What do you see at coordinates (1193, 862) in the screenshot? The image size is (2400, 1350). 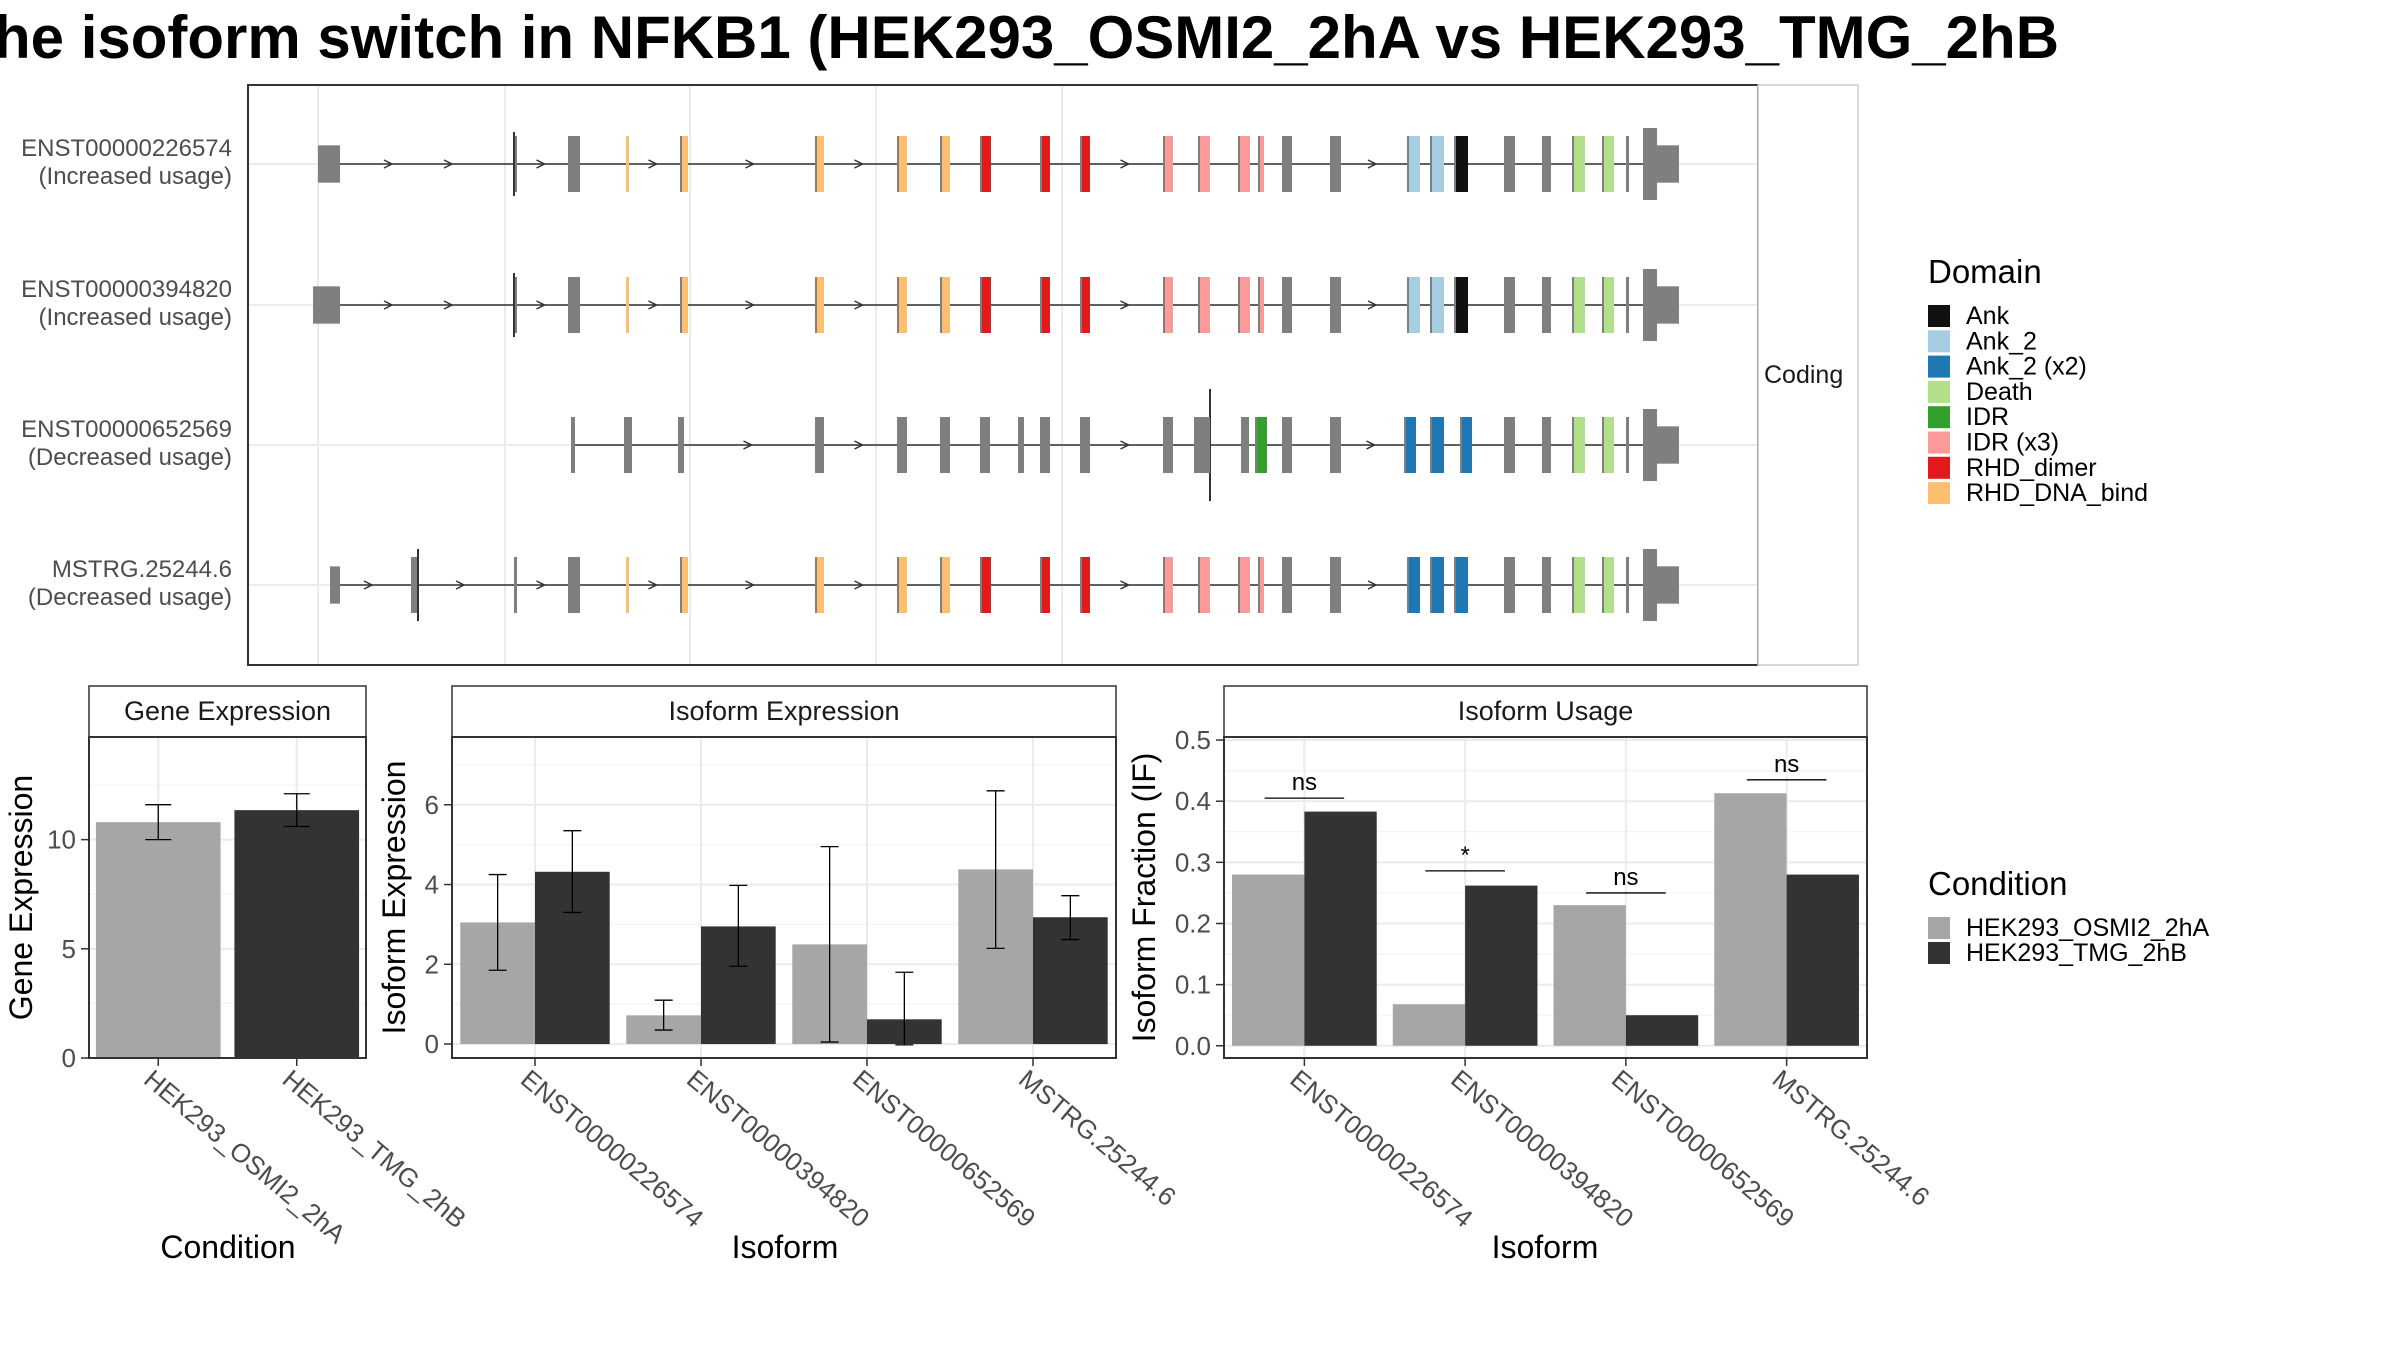 I see `y-tick-label: 0.3` at bounding box center [1193, 862].